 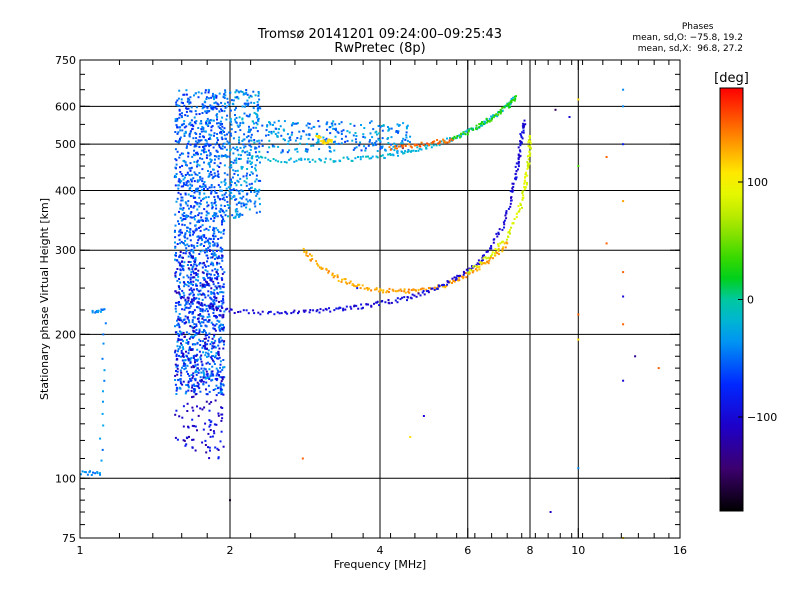 I want to click on scatter-point, so click(x=623, y=380).